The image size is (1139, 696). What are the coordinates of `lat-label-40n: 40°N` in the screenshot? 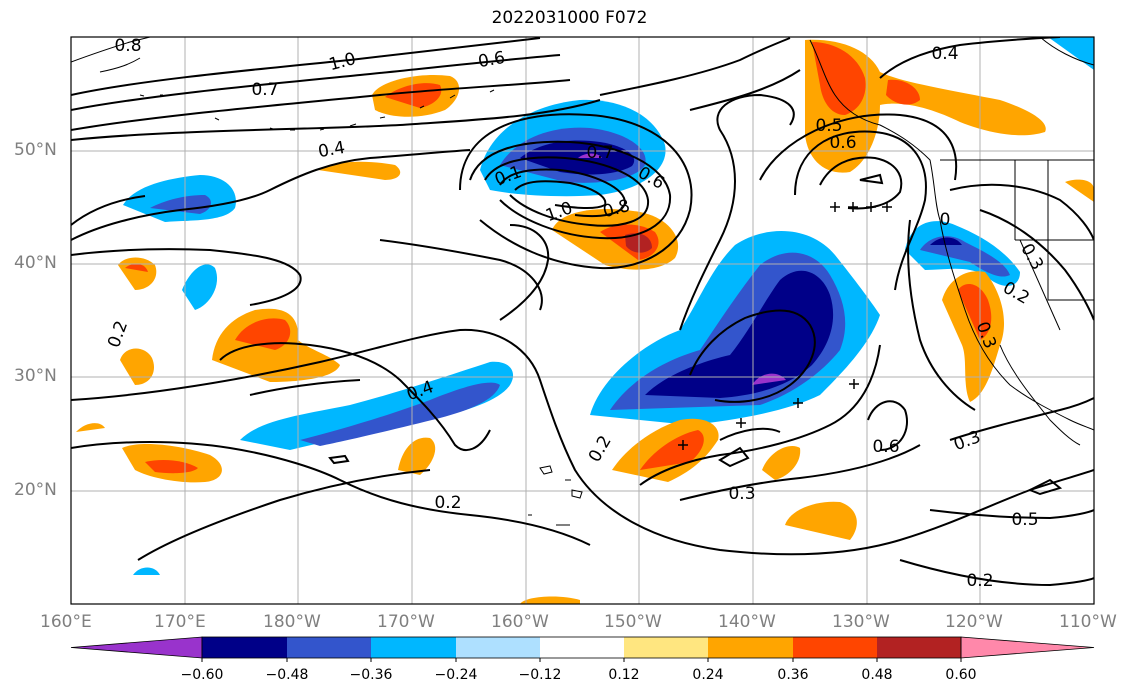 It's located at (35, 263).